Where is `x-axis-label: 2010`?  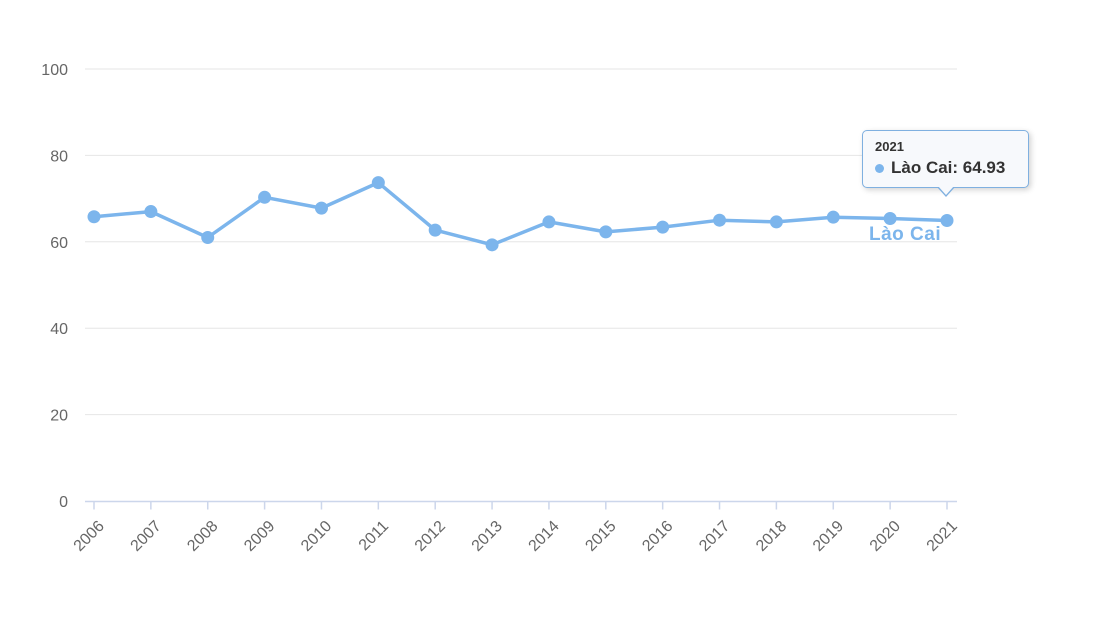
x-axis-label: 2010 is located at coordinates (316, 536).